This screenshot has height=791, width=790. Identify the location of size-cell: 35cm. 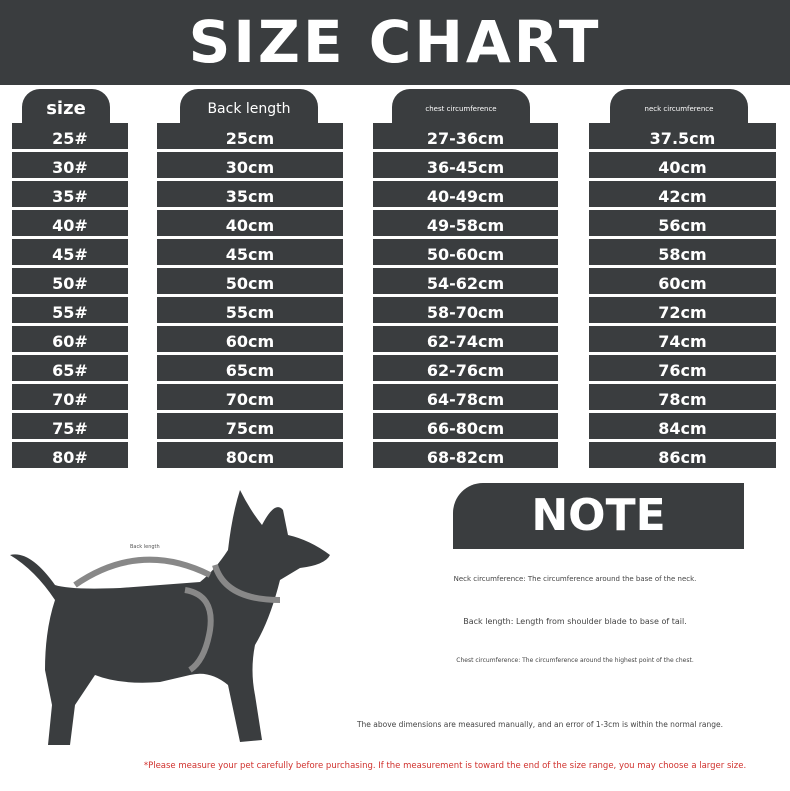
(250, 194).